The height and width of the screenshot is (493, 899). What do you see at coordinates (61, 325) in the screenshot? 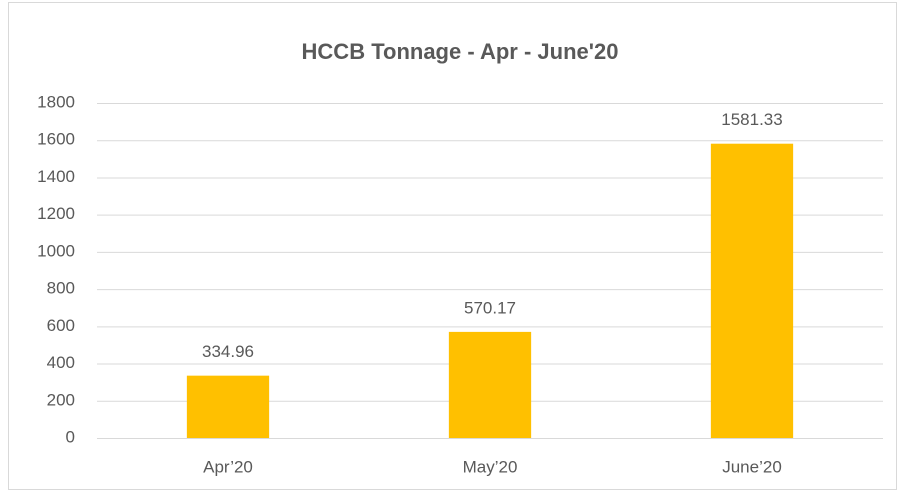
I see `y-tick-label: 600` at bounding box center [61, 325].